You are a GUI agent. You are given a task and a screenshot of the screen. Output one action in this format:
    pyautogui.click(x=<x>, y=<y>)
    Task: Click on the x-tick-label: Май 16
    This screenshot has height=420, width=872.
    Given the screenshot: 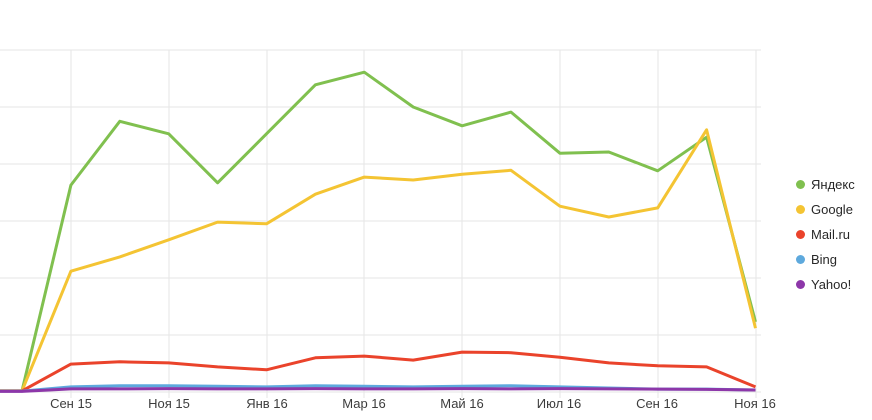 What is the action you would take?
    pyautogui.click(x=462, y=403)
    